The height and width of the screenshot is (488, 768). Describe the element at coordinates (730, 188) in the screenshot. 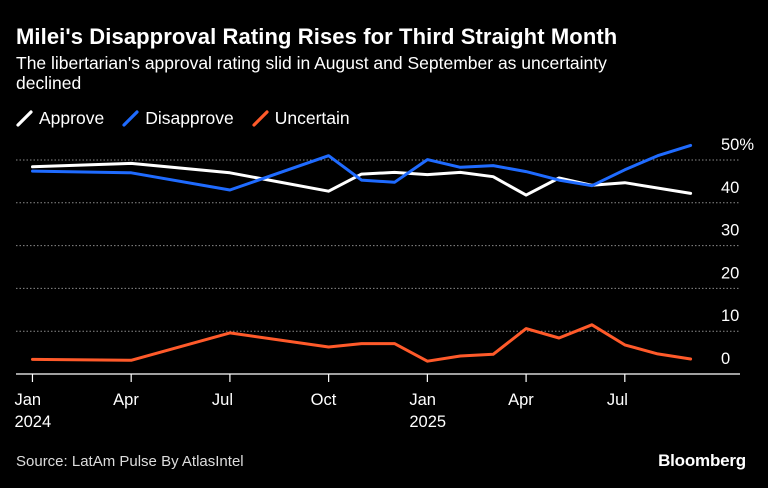

I see `y-tick-label-40: 40` at that location.